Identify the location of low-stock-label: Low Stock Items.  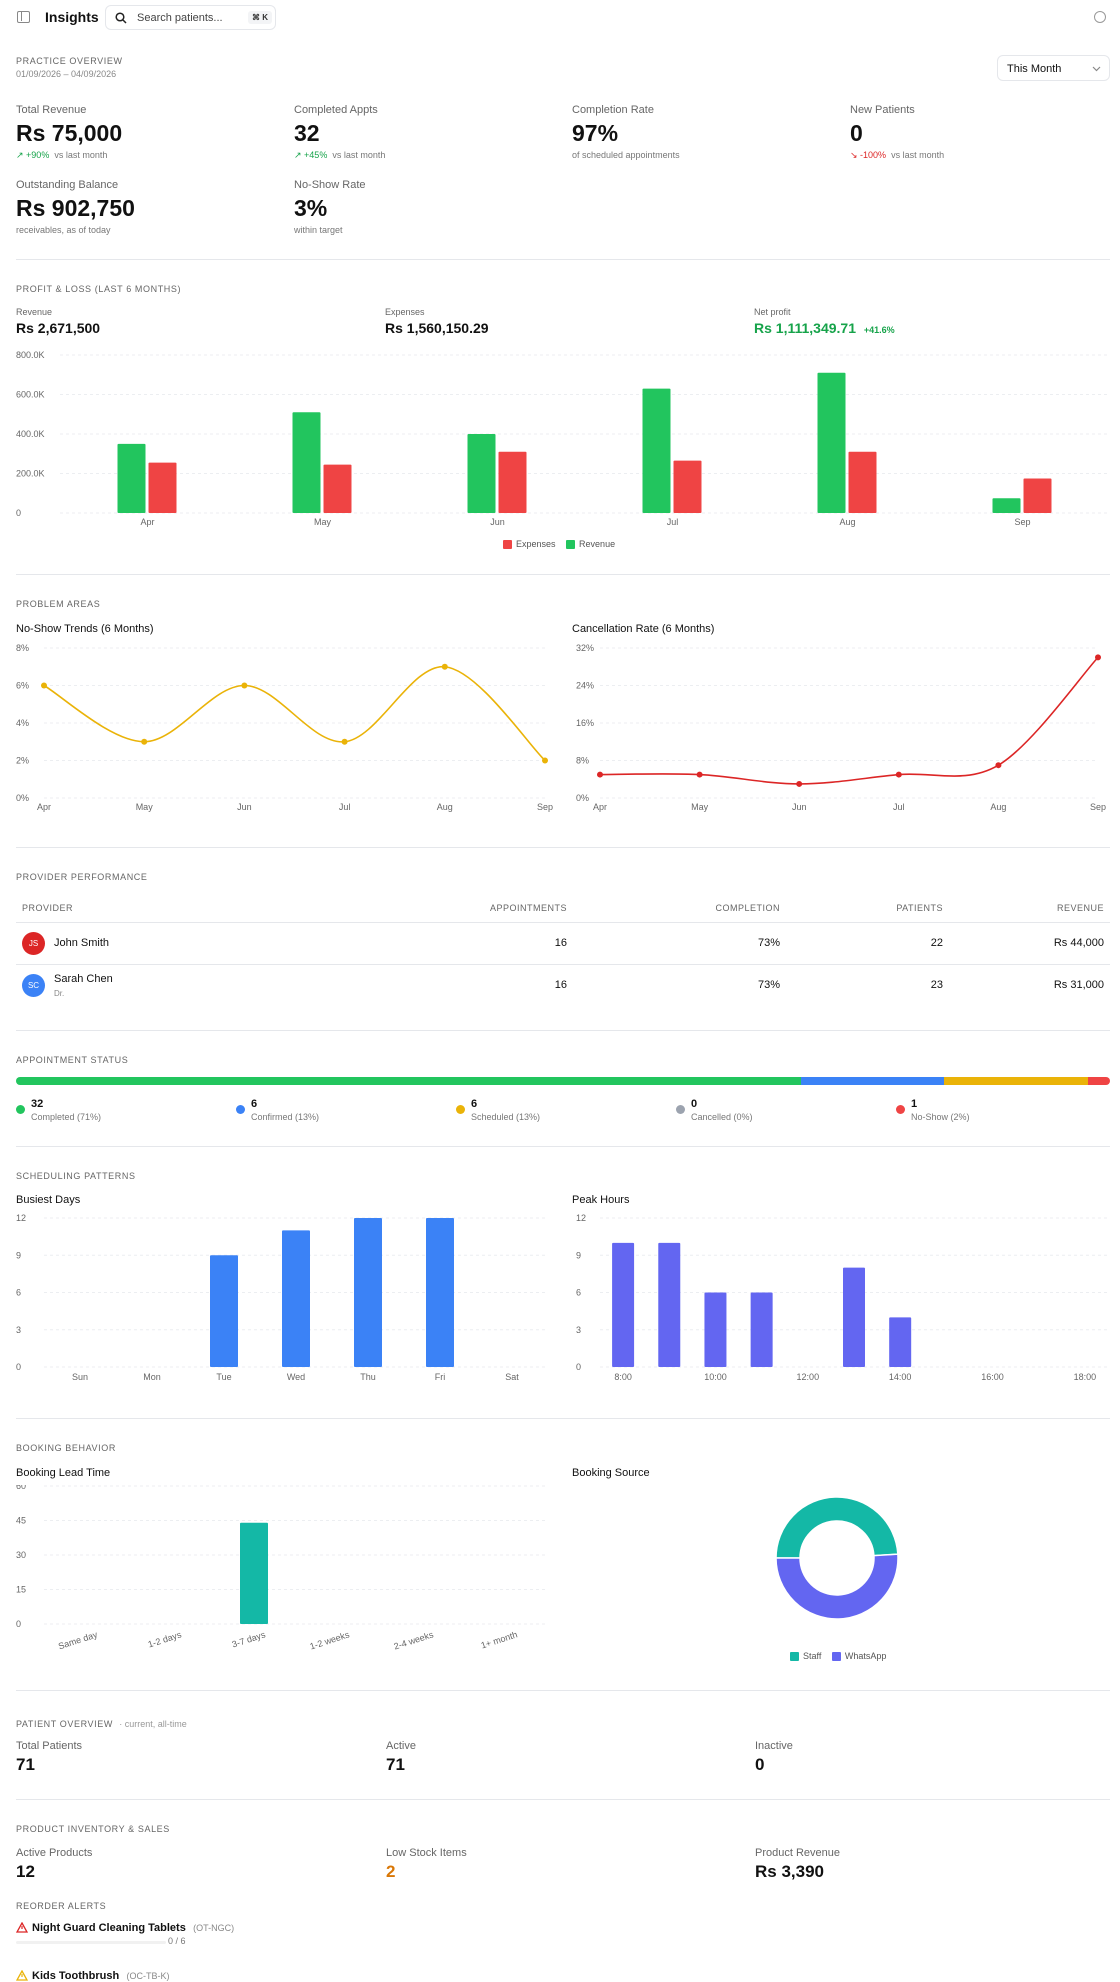
(426, 1853).